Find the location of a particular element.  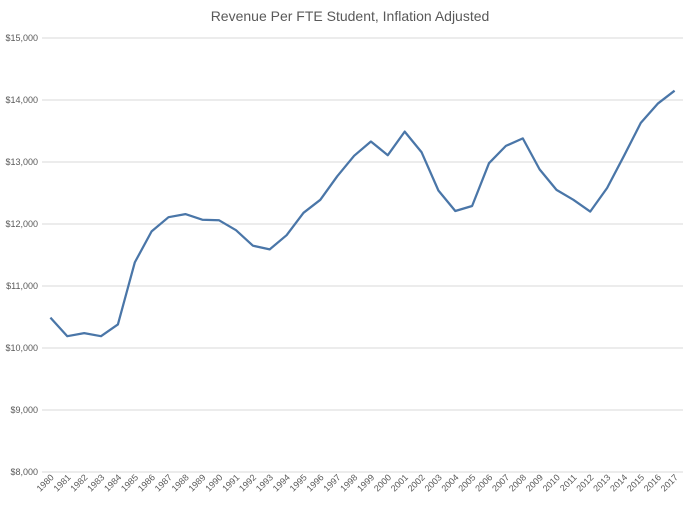

y-tick-label: $13,000 is located at coordinates (21, 162).